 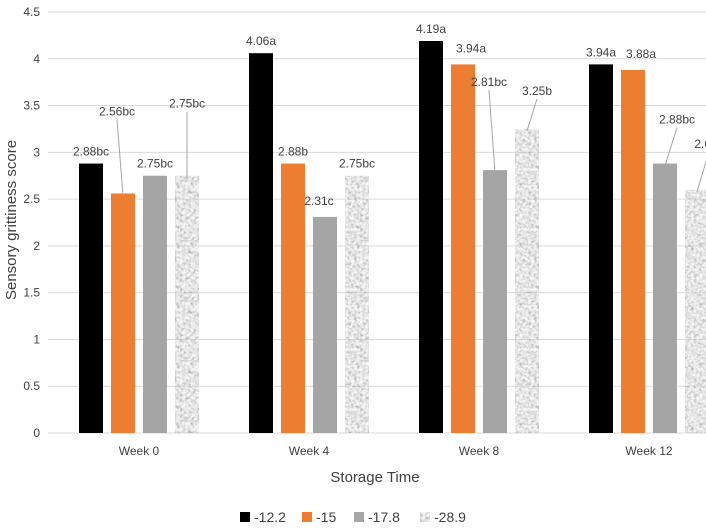 What do you see at coordinates (31, 106) in the screenshot?
I see `y-tick-label: 3.5` at bounding box center [31, 106].